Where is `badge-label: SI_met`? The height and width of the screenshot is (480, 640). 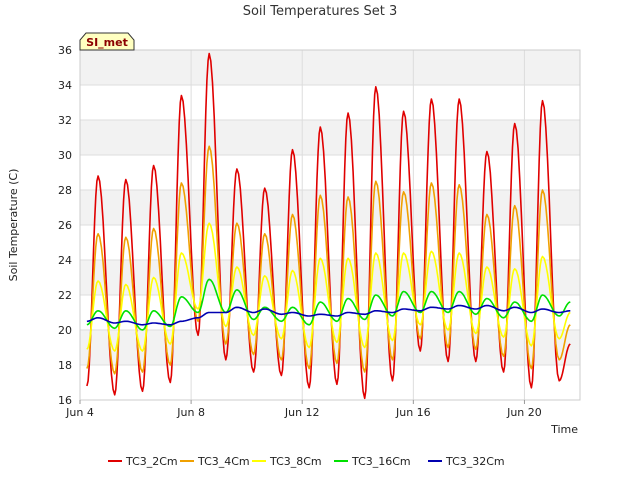 badge-label: SI_met is located at coordinates (107, 42).